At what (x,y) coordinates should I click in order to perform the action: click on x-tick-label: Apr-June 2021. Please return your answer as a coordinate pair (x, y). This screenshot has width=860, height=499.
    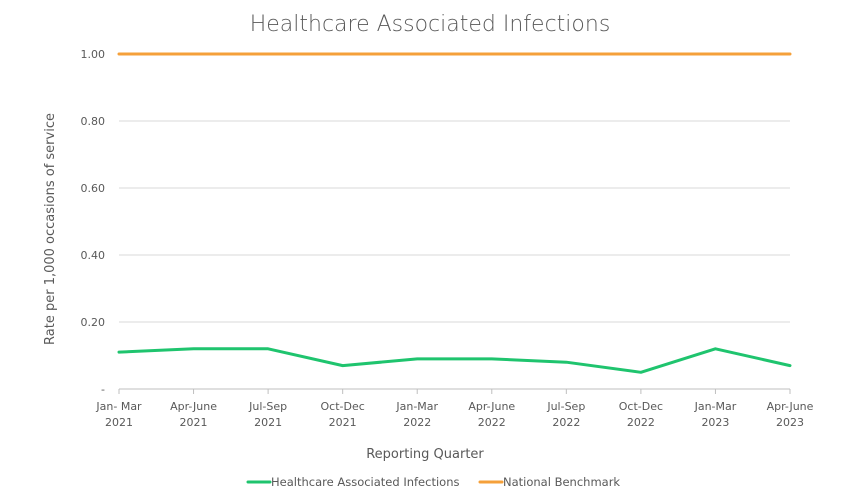
    Looking at the image, I should click on (193, 414).